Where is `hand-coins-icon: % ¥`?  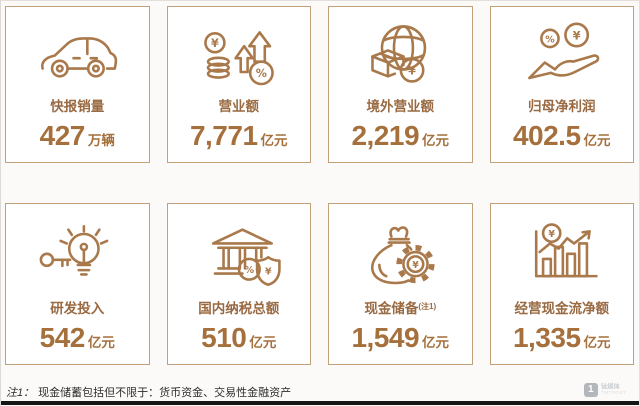 hand-coins-icon: % ¥ is located at coordinates (563, 51).